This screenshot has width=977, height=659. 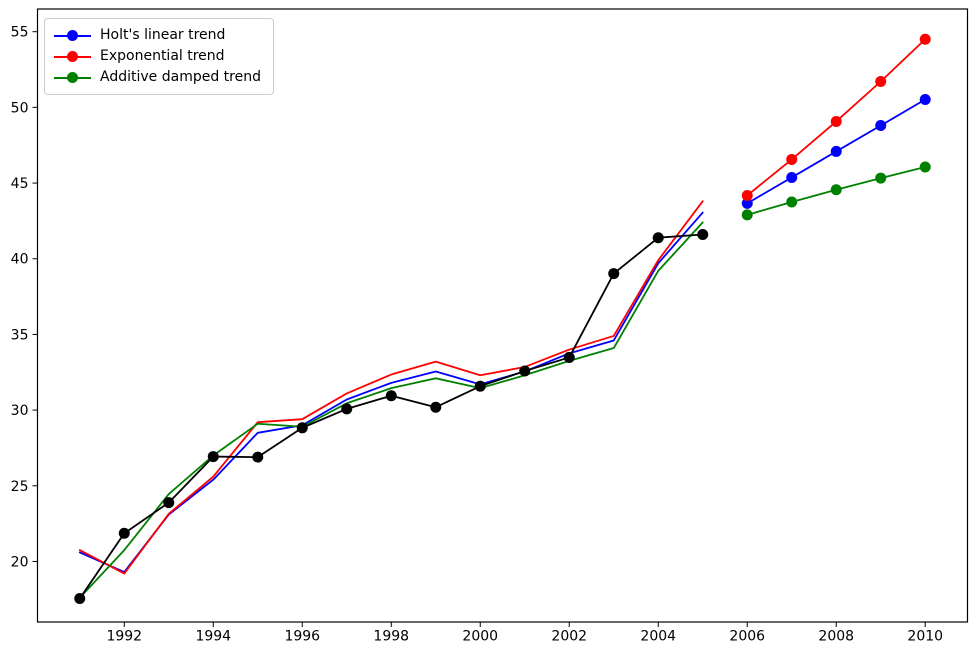 What do you see at coordinates (180, 77) in the screenshot?
I see `legend-label: Additive damped trend` at bounding box center [180, 77].